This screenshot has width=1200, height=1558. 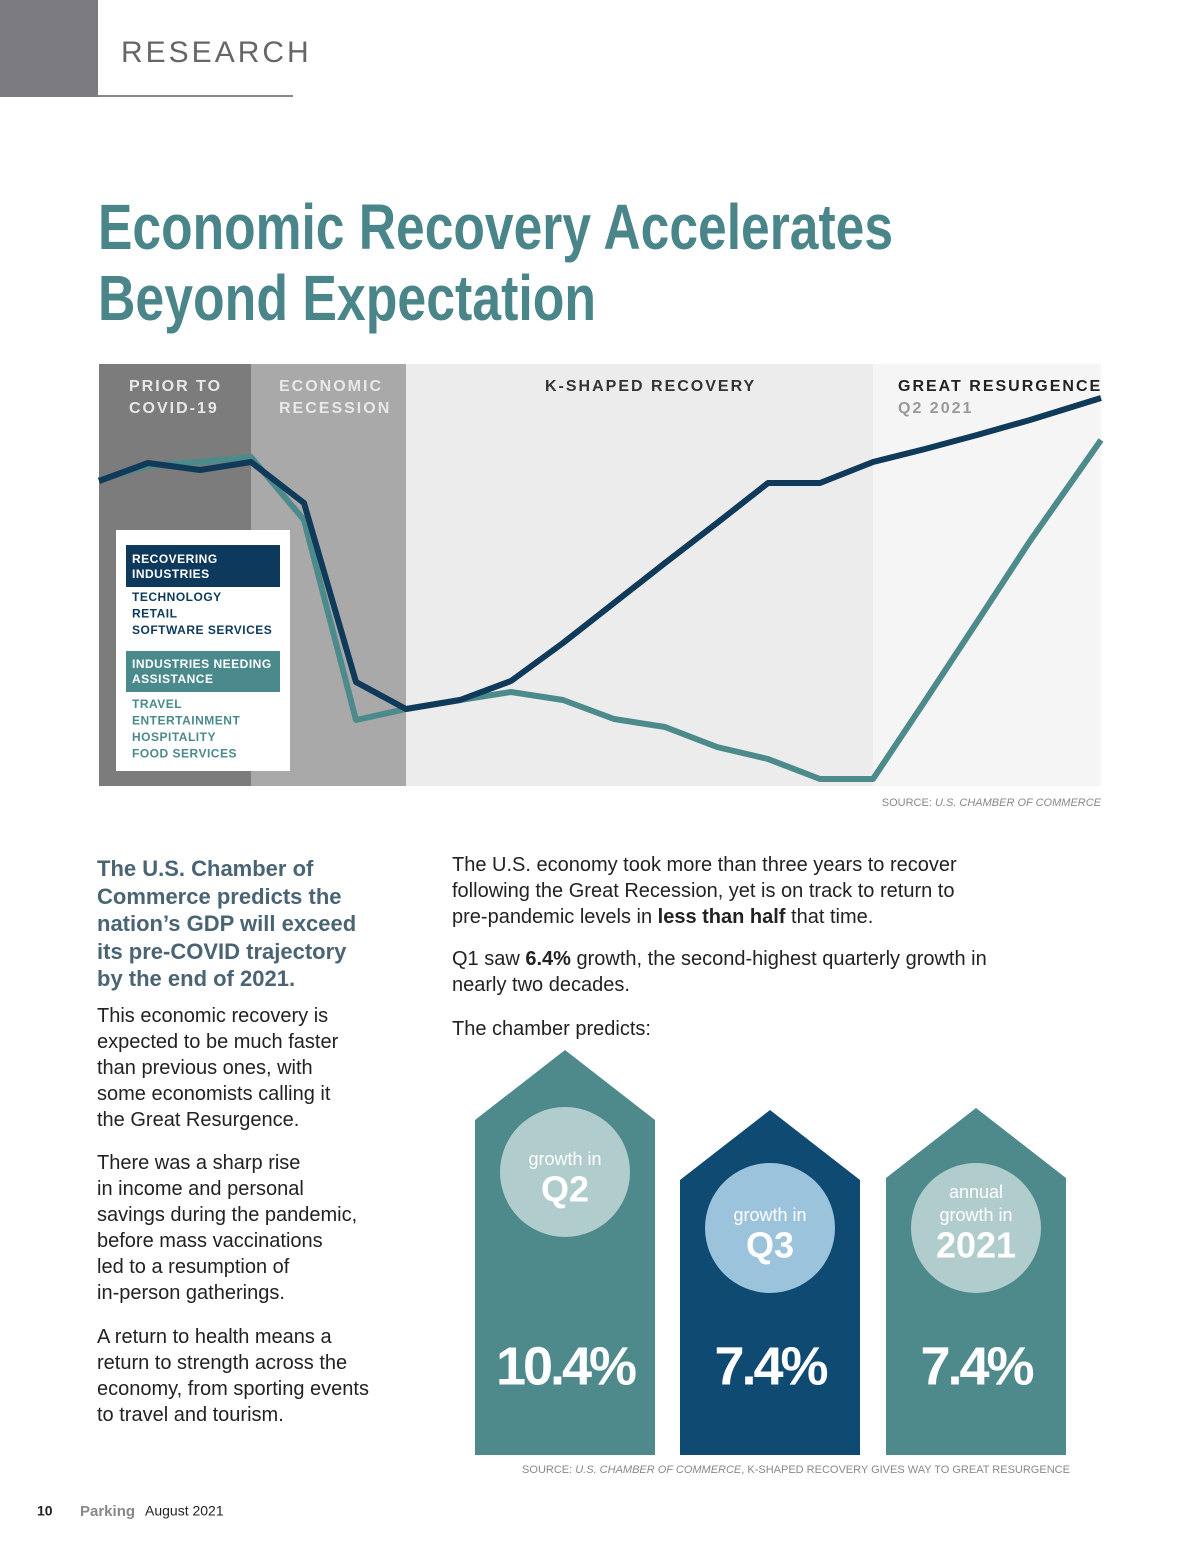 I want to click on legend-header: INDUSTRIES, so click(x=171, y=574).